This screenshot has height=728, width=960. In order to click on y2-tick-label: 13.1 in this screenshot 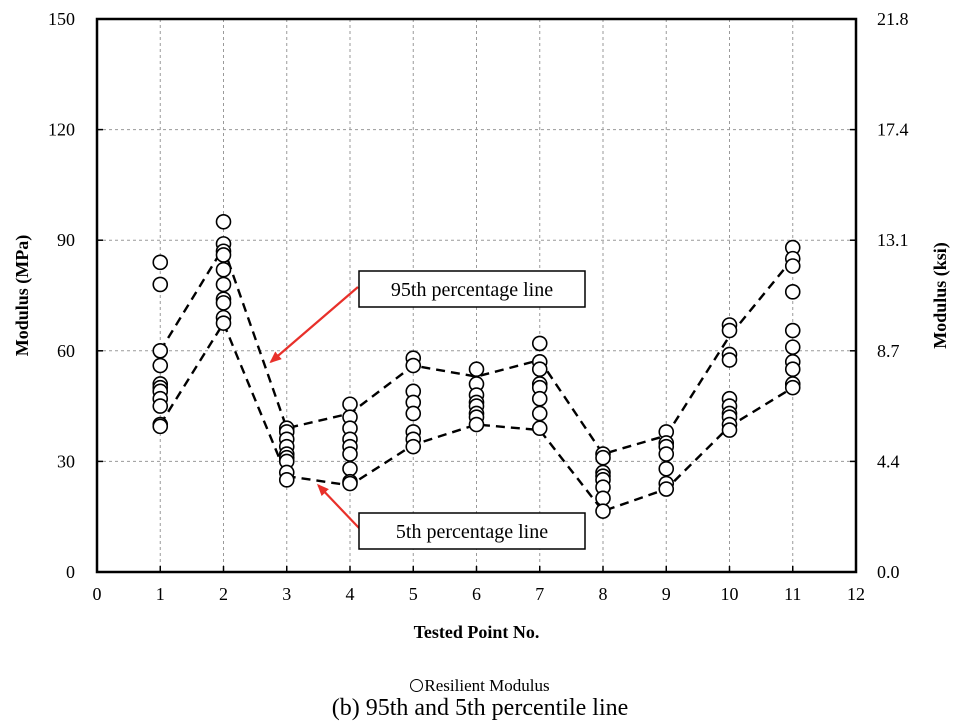, I will do `click(893, 240)`.